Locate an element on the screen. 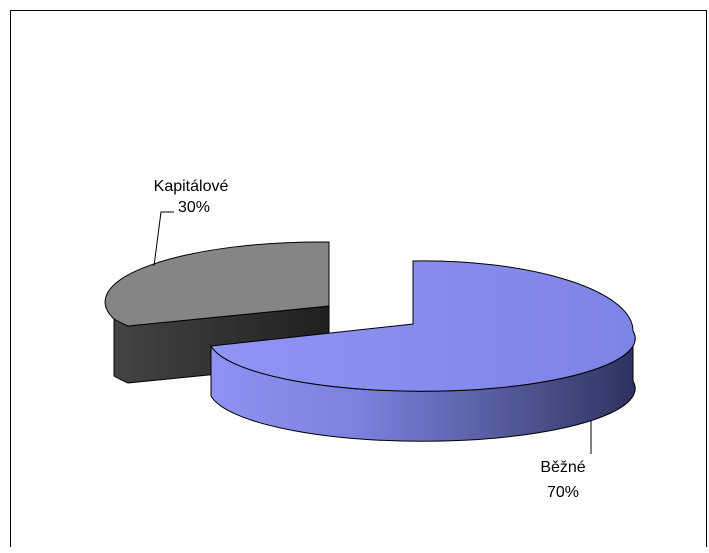 The width and height of the screenshot is (709, 553). label-kapitalove-percent: 30% is located at coordinates (194, 207).